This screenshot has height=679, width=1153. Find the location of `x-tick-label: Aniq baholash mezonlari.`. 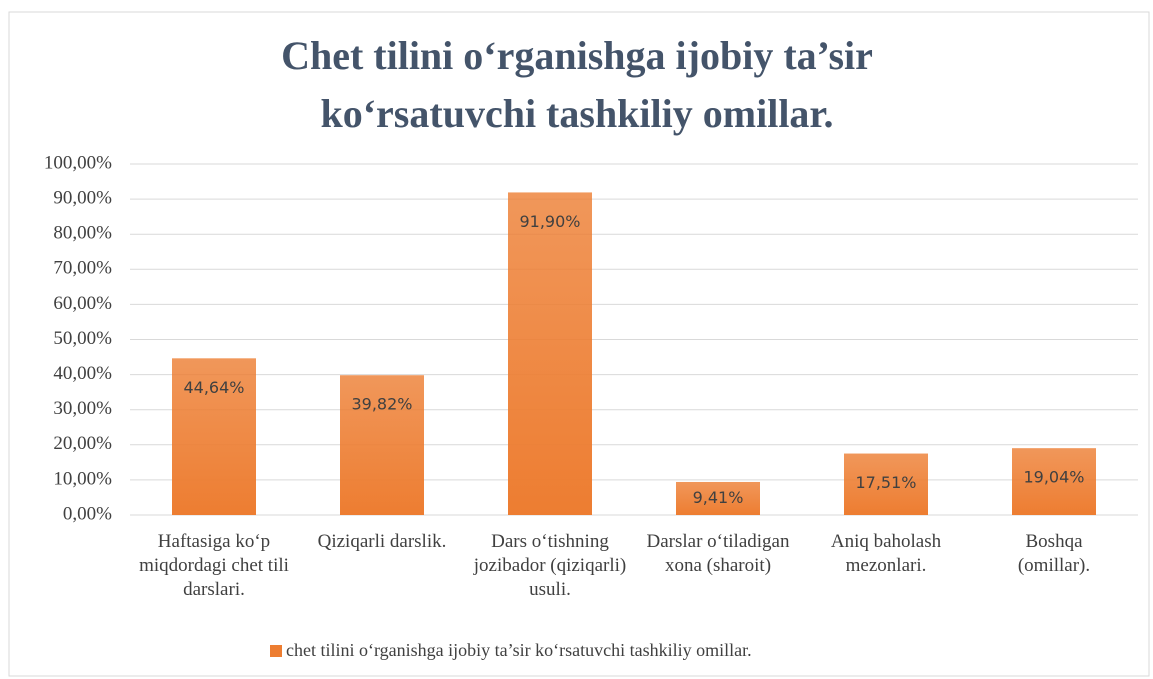

x-tick-label: Aniq baholash mezonlari. is located at coordinates (886, 553).